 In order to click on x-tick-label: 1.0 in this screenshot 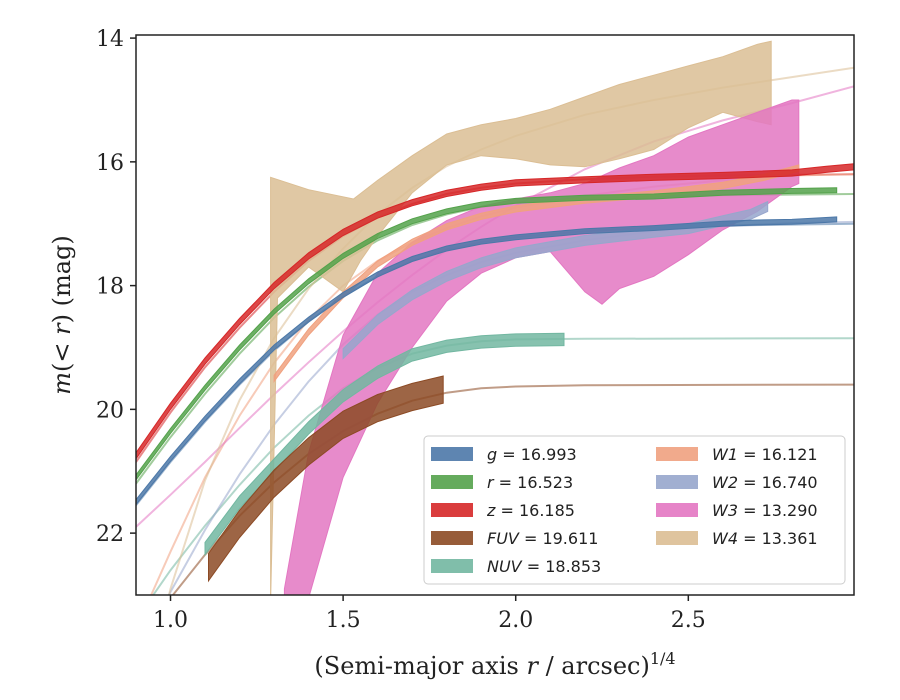, I will do `click(170, 620)`.